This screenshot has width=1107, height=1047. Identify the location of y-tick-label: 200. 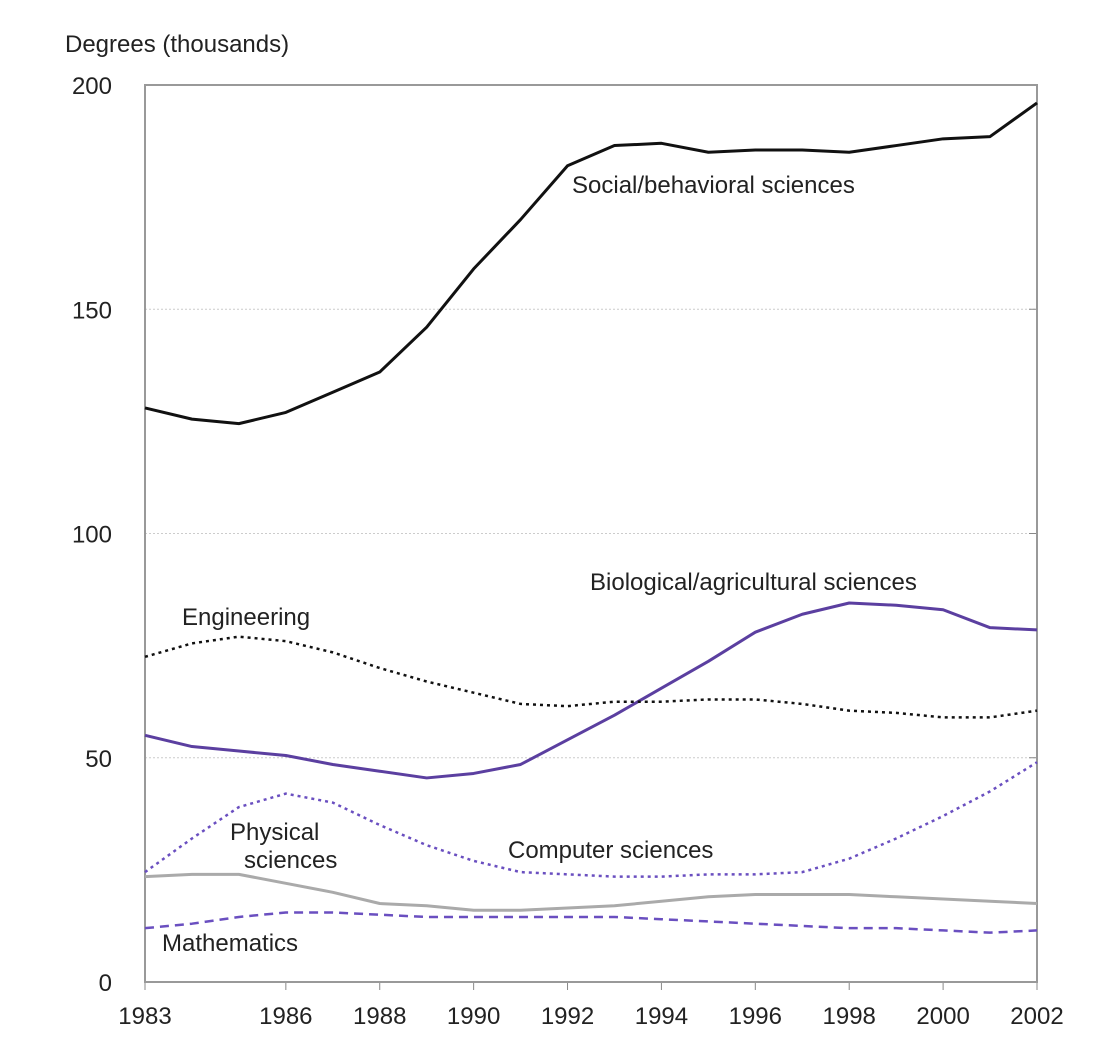
(92, 86).